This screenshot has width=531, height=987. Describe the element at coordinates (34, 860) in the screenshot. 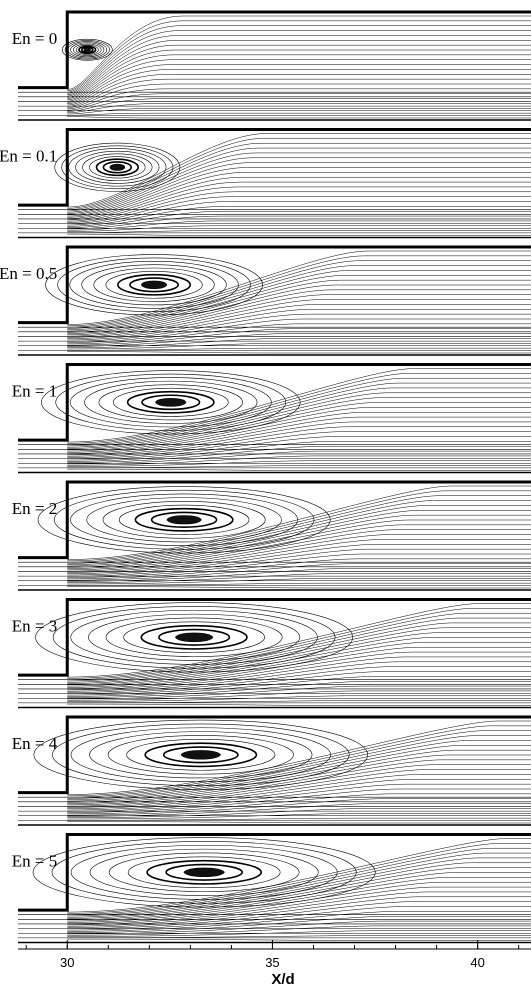

I see `panel-label: En = 5` at that location.